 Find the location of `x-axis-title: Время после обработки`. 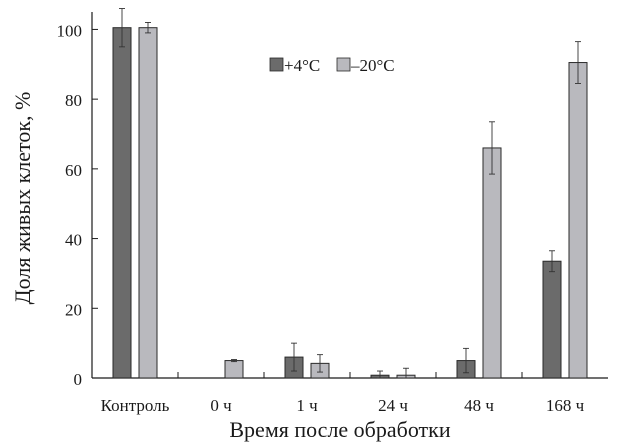

x-axis-title: Время после обработки is located at coordinates (339, 429).